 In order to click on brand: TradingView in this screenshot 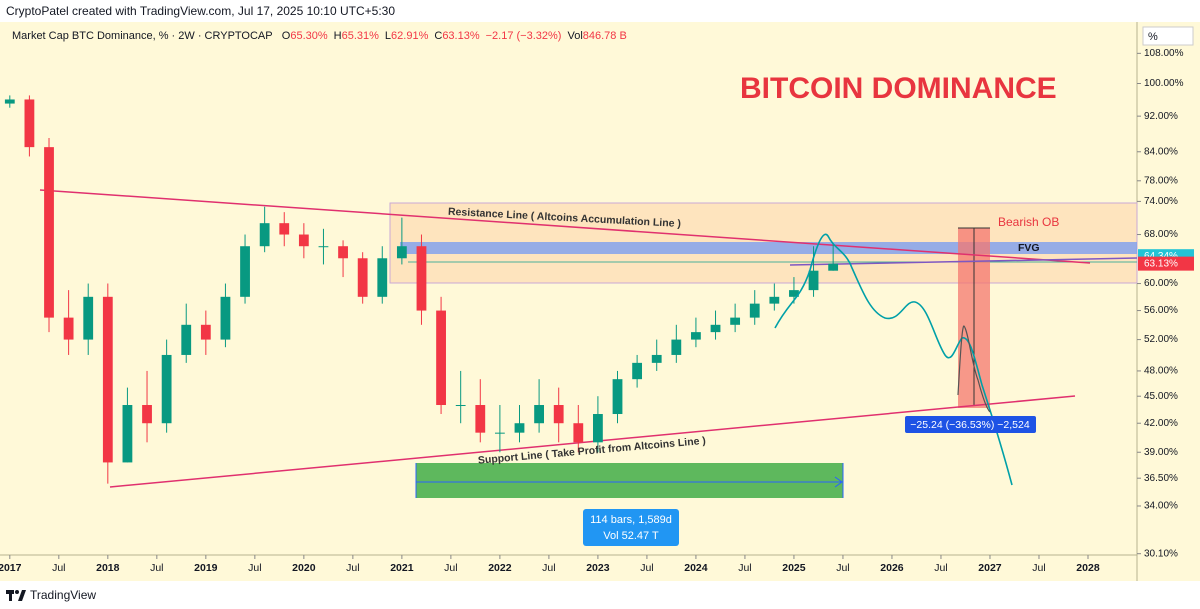, I will do `click(63, 595)`.